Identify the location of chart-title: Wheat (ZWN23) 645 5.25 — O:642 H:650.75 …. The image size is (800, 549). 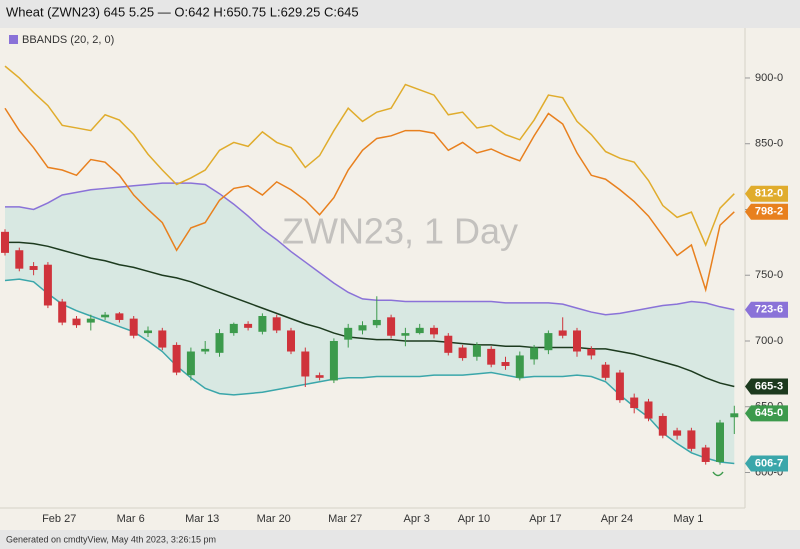
(182, 11).